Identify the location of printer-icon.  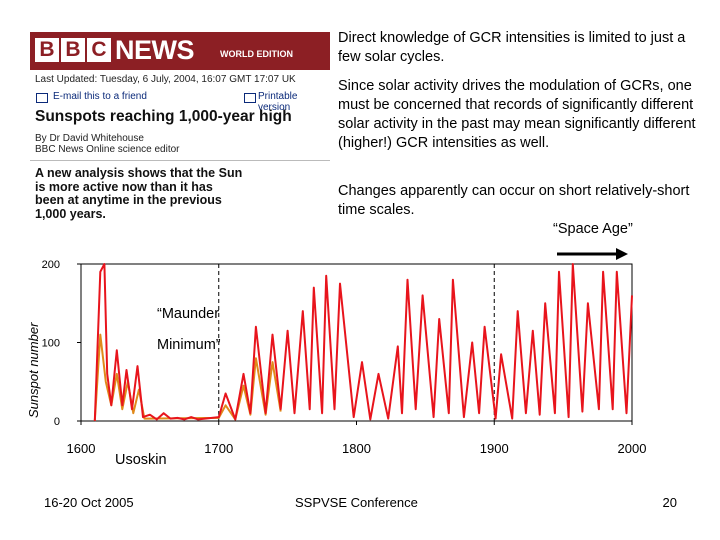
(250, 98).